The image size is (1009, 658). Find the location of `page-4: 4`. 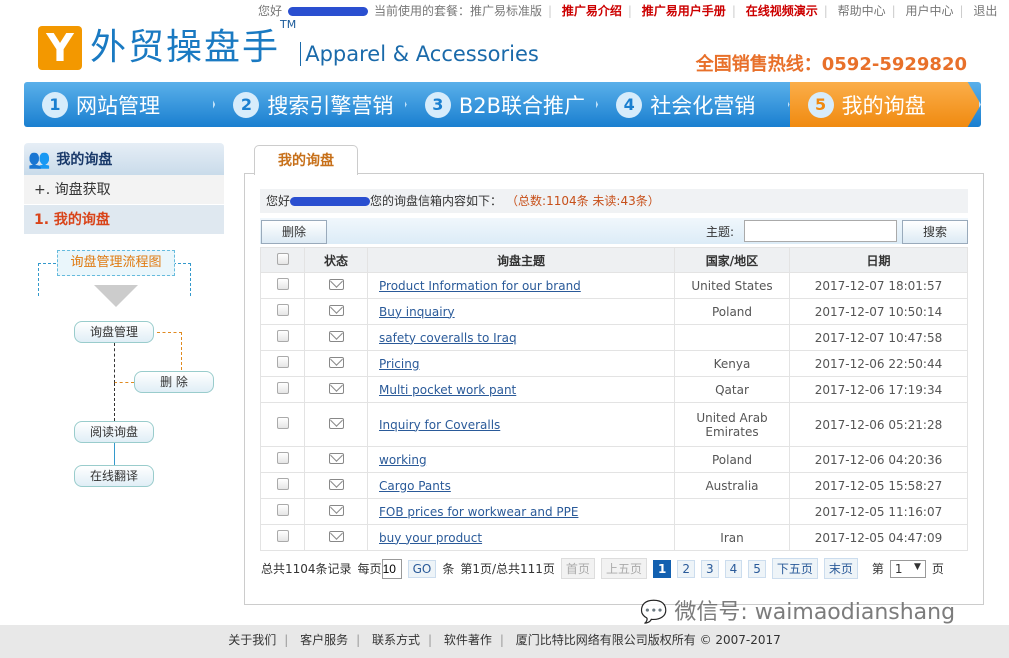

page-4: 4 is located at coordinates (733, 568).